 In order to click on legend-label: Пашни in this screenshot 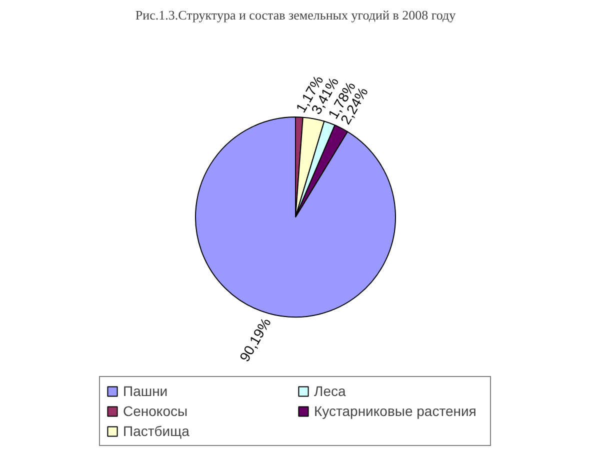, I will do `click(146, 391)`.